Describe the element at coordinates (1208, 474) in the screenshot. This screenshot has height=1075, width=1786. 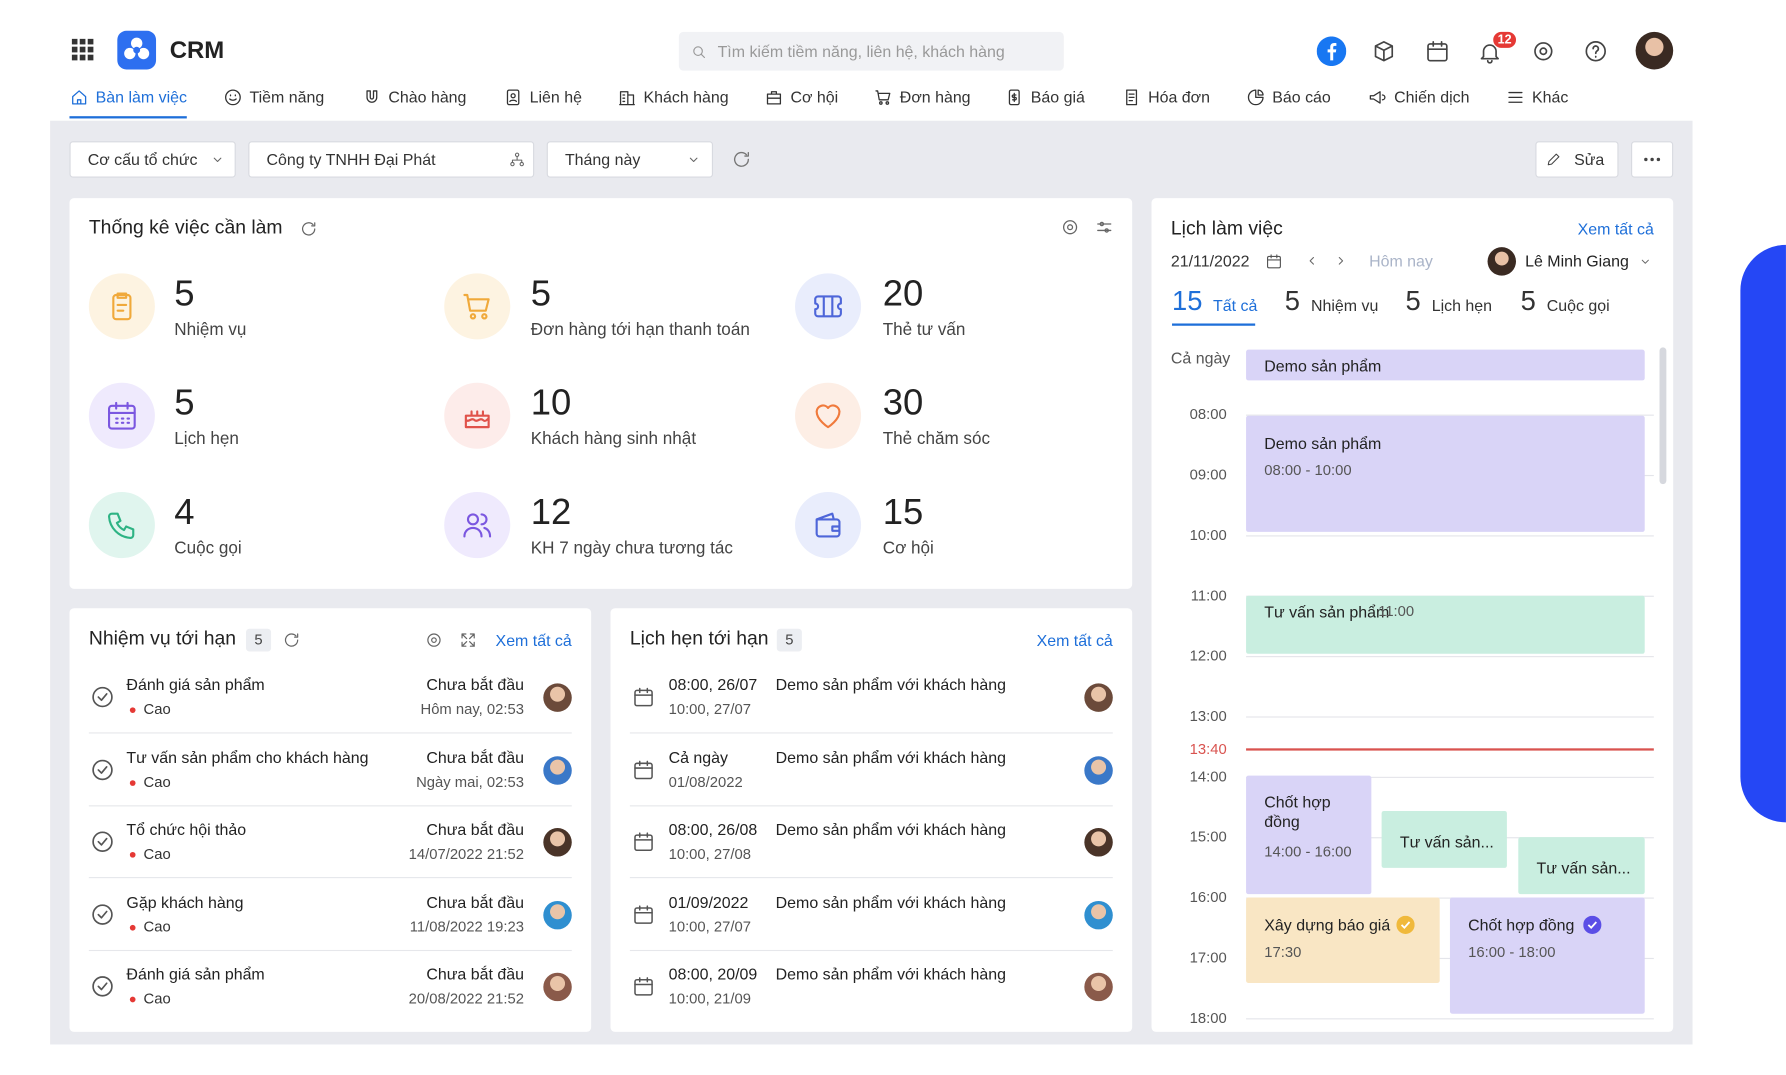
I see `hour-label: 09:00` at that location.